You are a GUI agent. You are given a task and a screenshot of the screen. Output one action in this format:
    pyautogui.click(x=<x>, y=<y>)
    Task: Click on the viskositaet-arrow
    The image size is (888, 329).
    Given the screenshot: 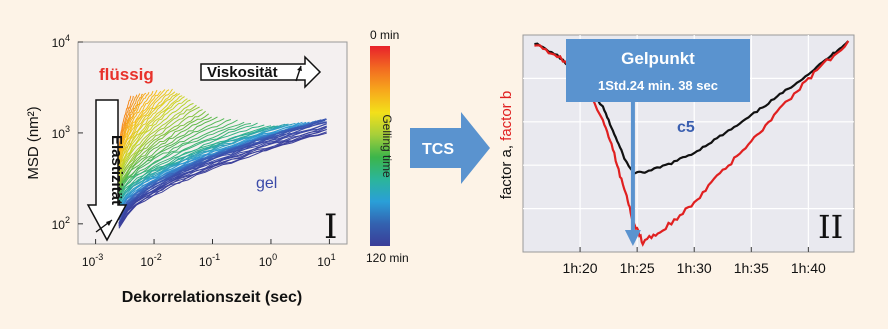 What is the action you would take?
    pyautogui.click(x=261, y=72)
    